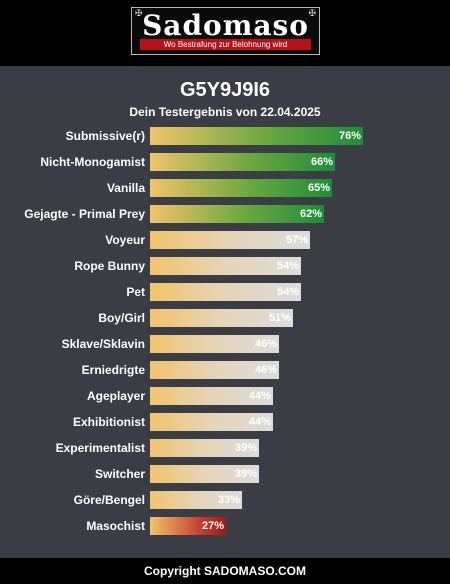 This screenshot has height=584, width=450. I want to click on result-row: Ageplayer 44%, so click(225, 396).